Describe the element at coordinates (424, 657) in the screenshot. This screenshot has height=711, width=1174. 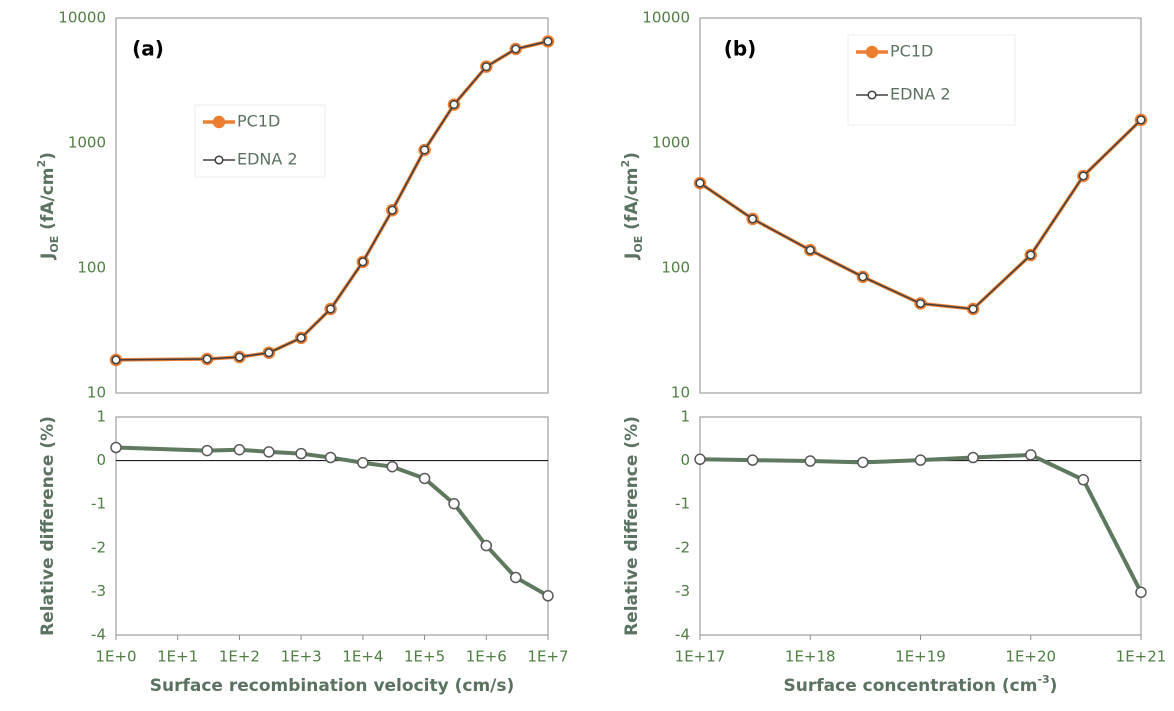
I see `x-tick-label: 1E+5` at that location.